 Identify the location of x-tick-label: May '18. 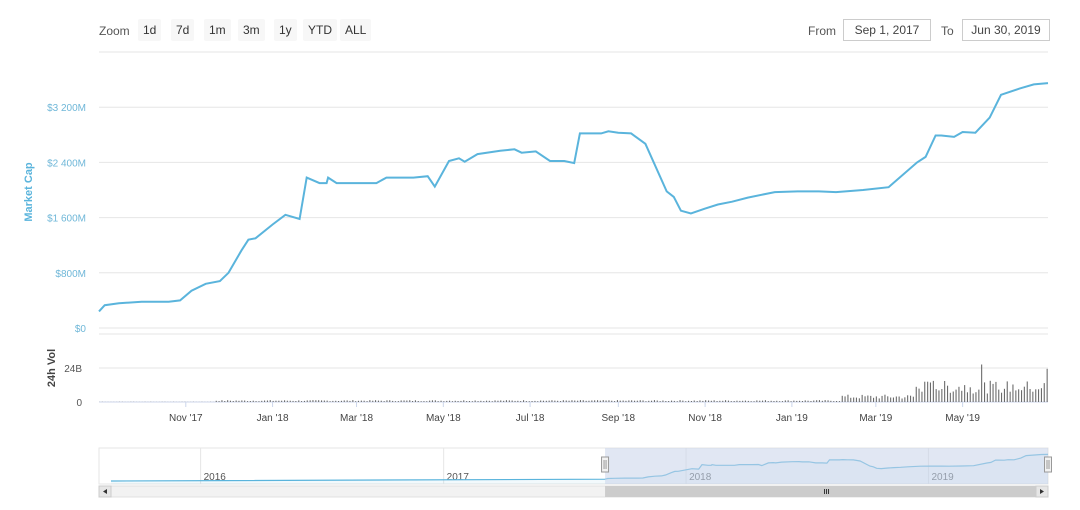
(443, 418).